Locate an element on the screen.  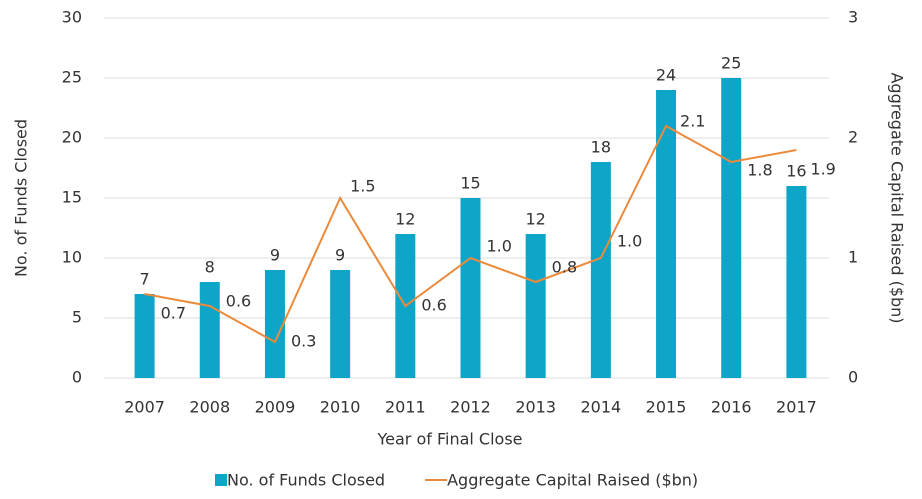
x-tick-label: 2012 is located at coordinates (470, 407).